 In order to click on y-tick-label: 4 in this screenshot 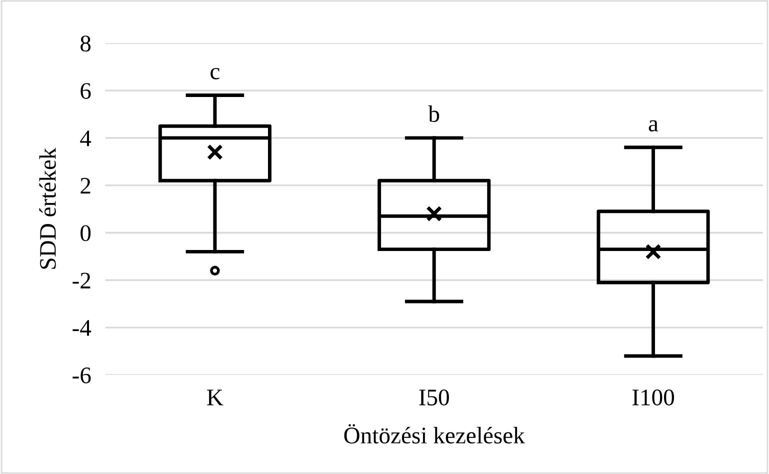, I will do `click(86, 138)`.